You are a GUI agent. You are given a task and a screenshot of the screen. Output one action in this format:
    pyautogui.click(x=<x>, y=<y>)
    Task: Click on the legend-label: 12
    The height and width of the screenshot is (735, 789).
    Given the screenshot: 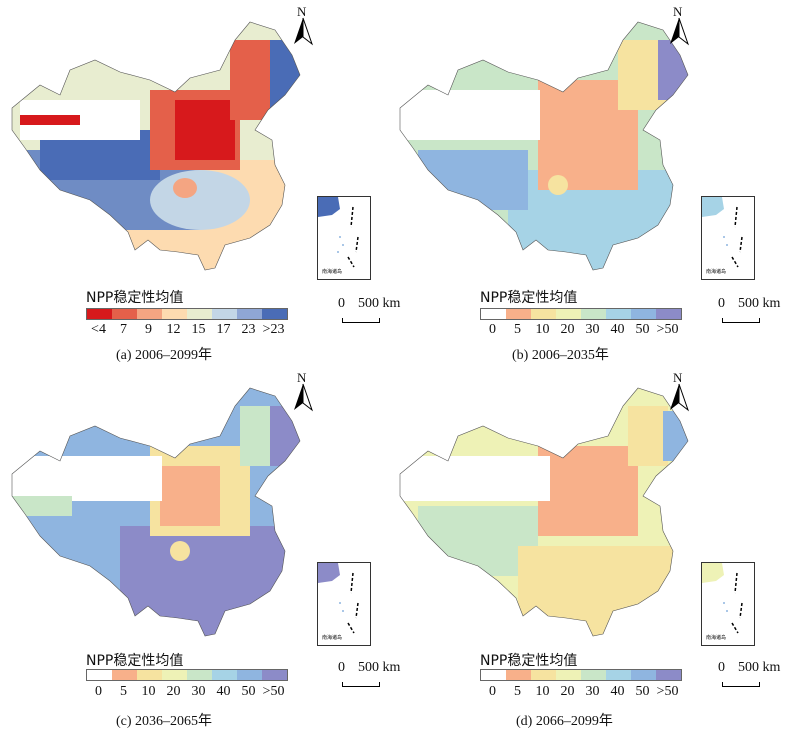 What is the action you would take?
    pyautogui.click(x=173, y=329)
    